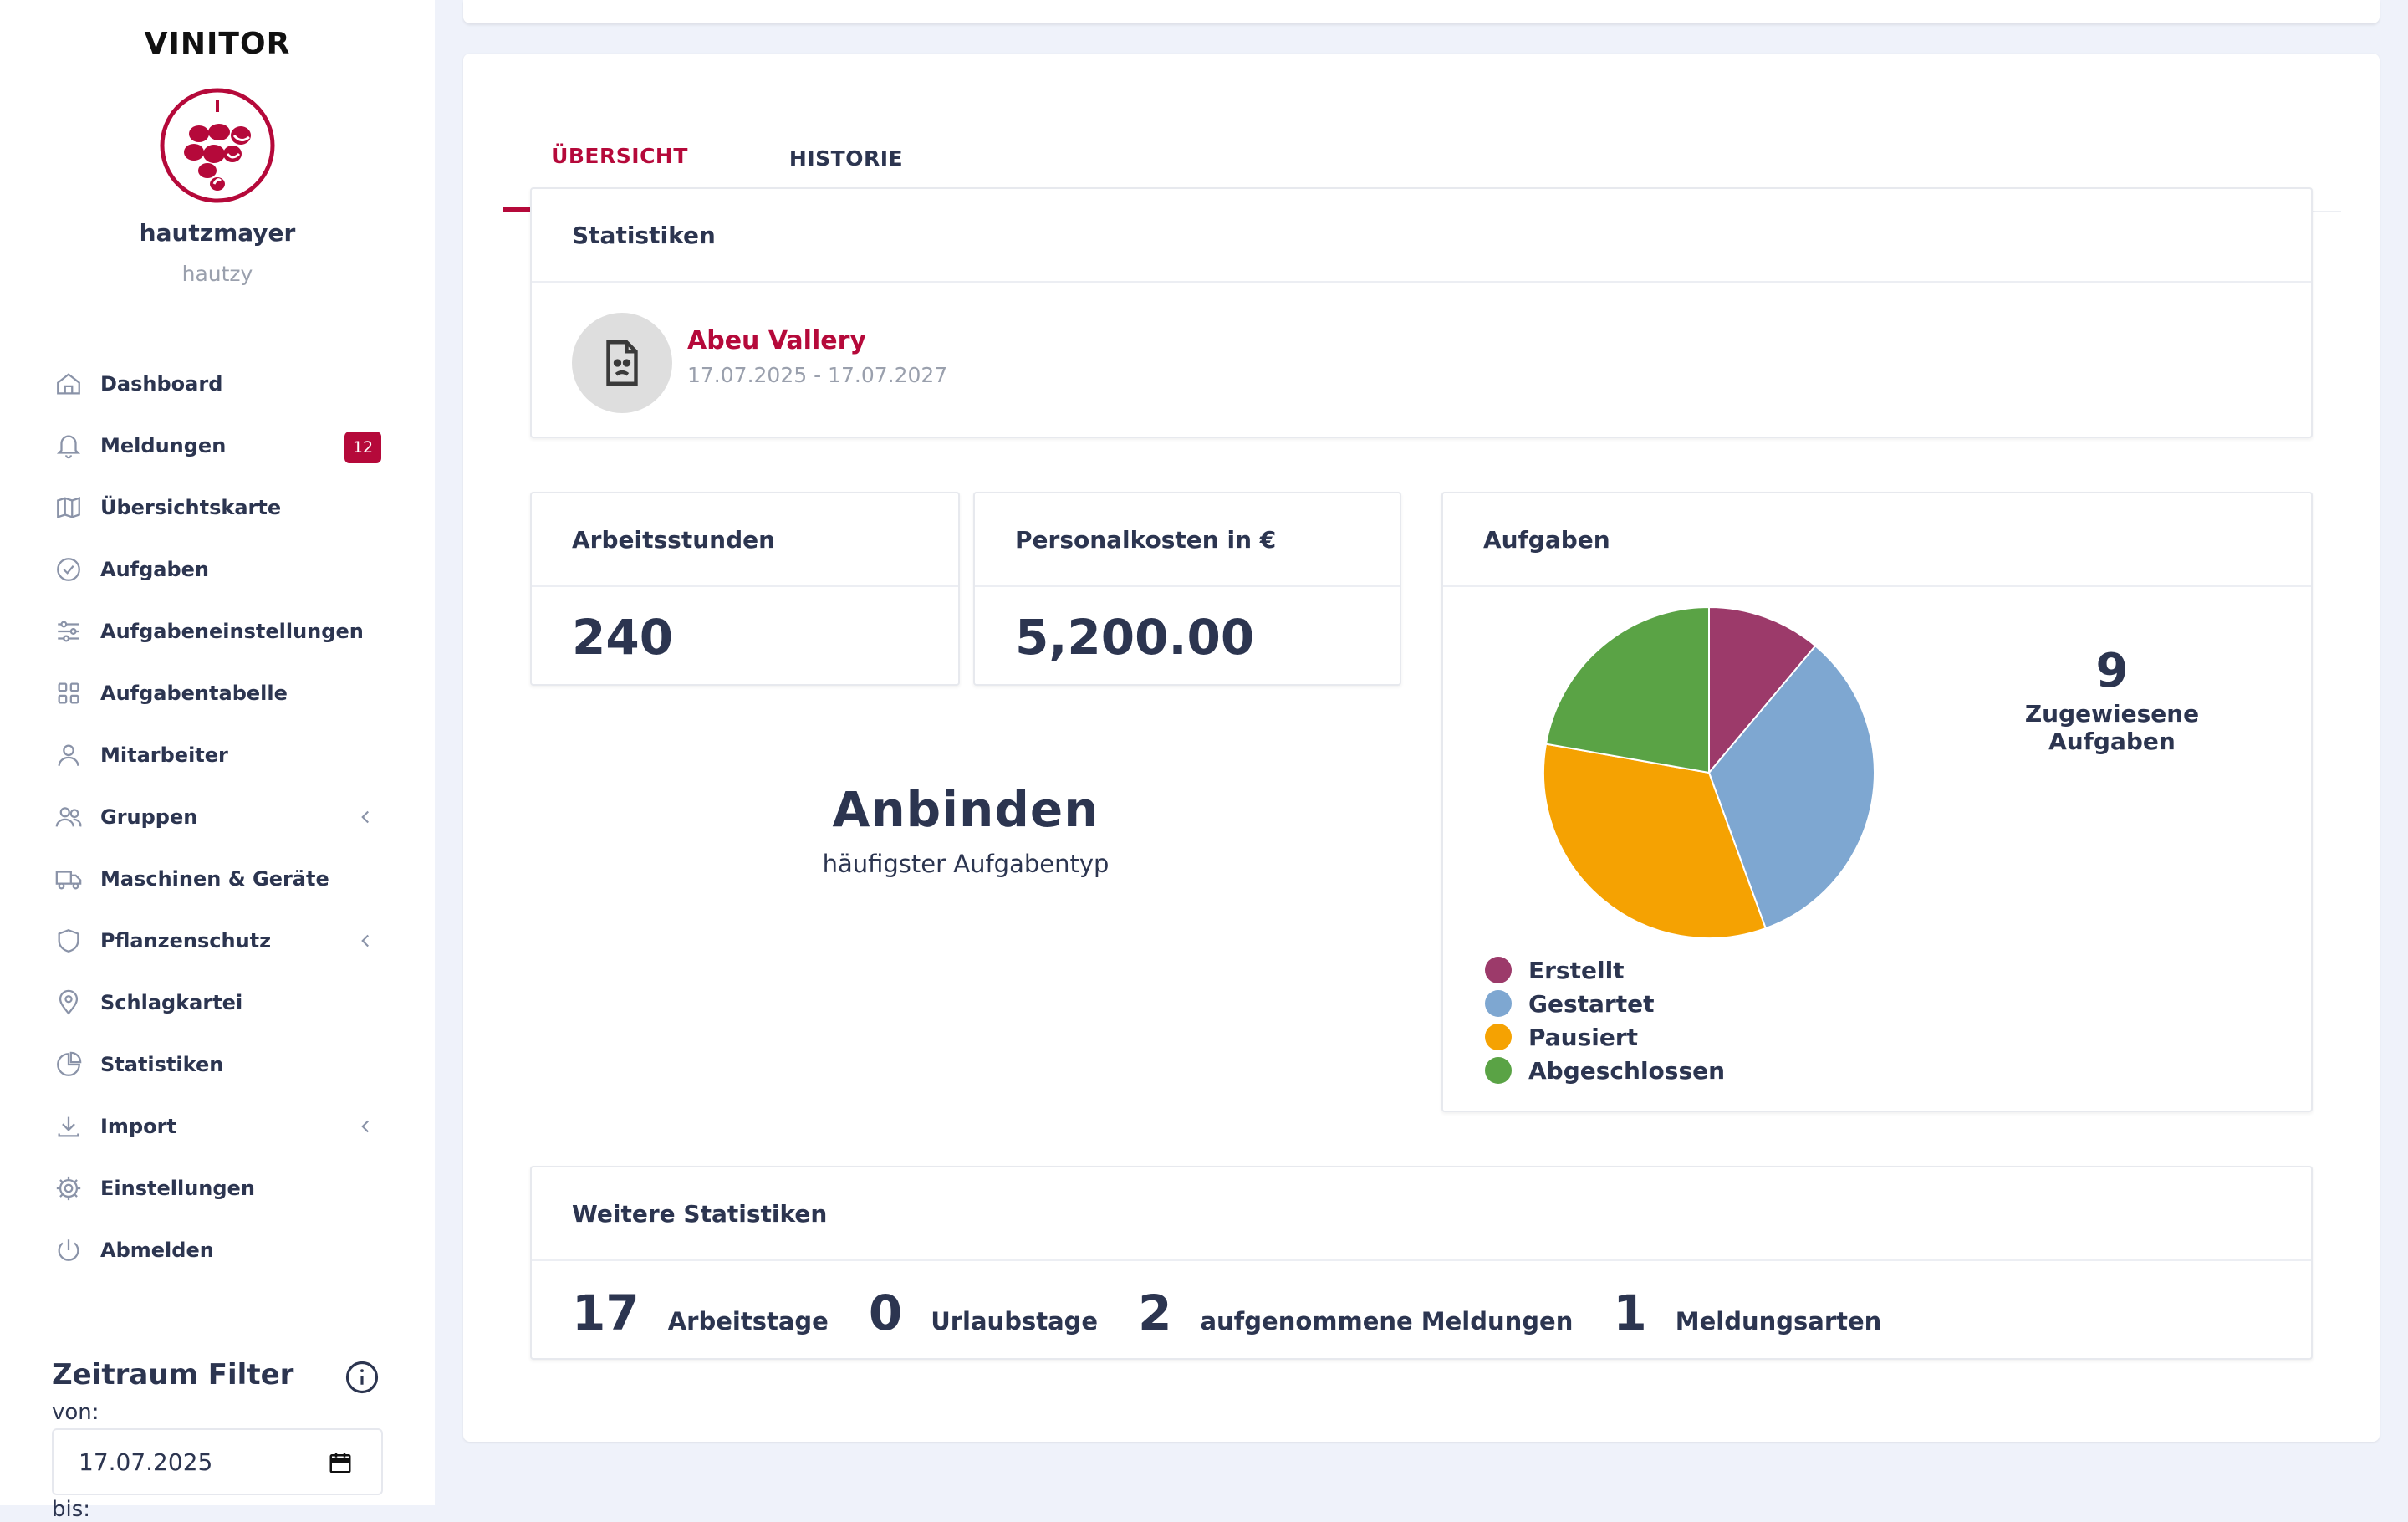  What do you see at coordinates (748, 1322) in the screenshot?
I see `work-days-label: Arbeitstage` at bounding box center [748, 1322].